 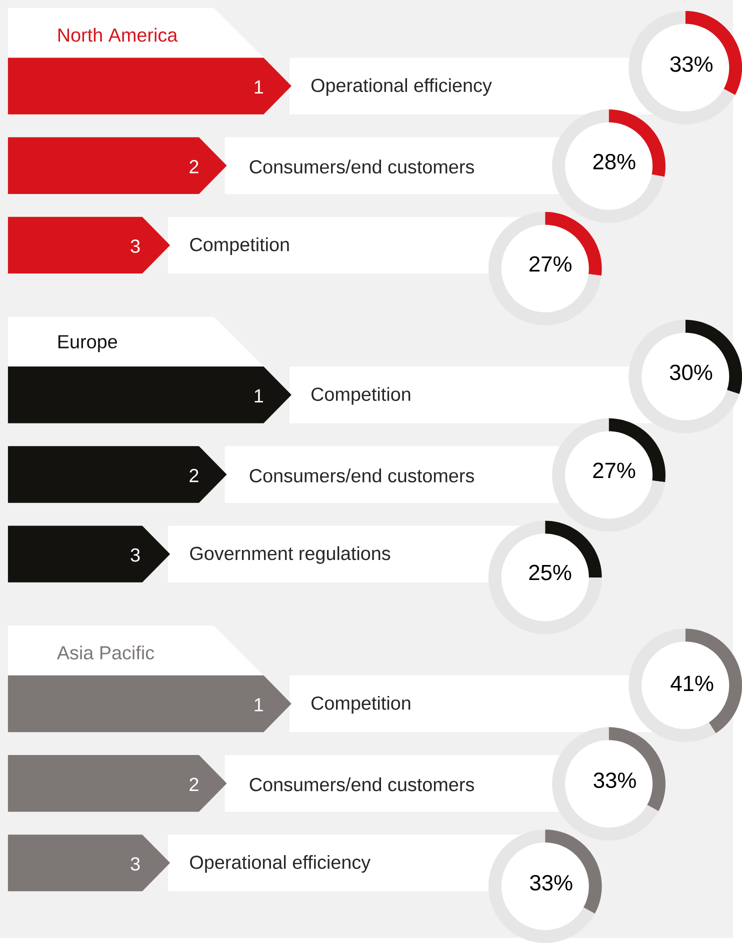 I want to click on data-label: 41%, so click(x=692, y=684).